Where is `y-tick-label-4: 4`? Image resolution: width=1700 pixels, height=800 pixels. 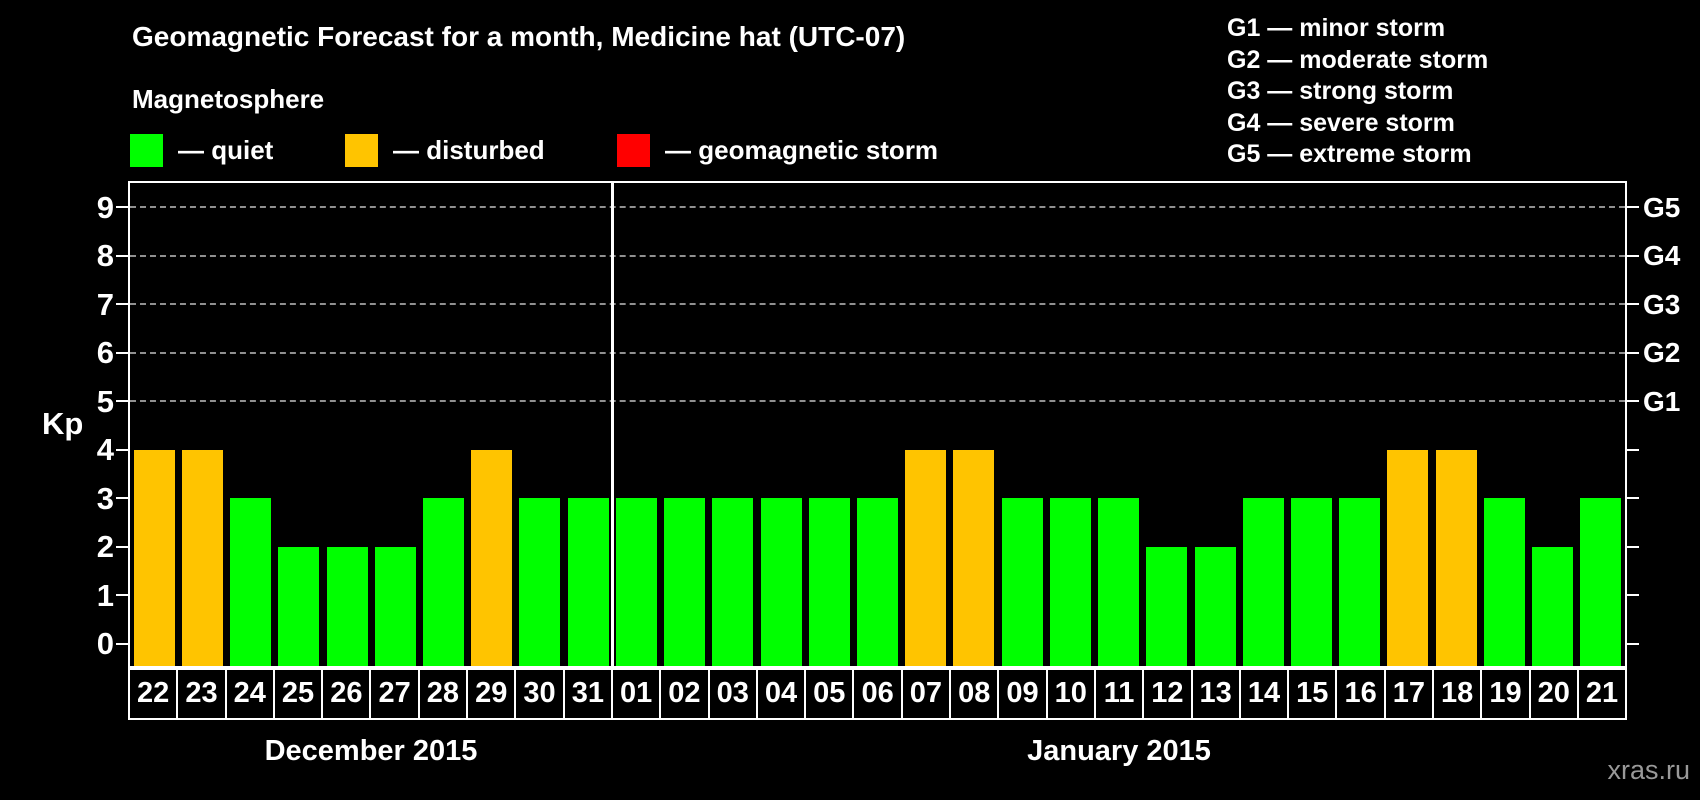
y-tick-label-4: 4 is located at coordinates (105, 450).